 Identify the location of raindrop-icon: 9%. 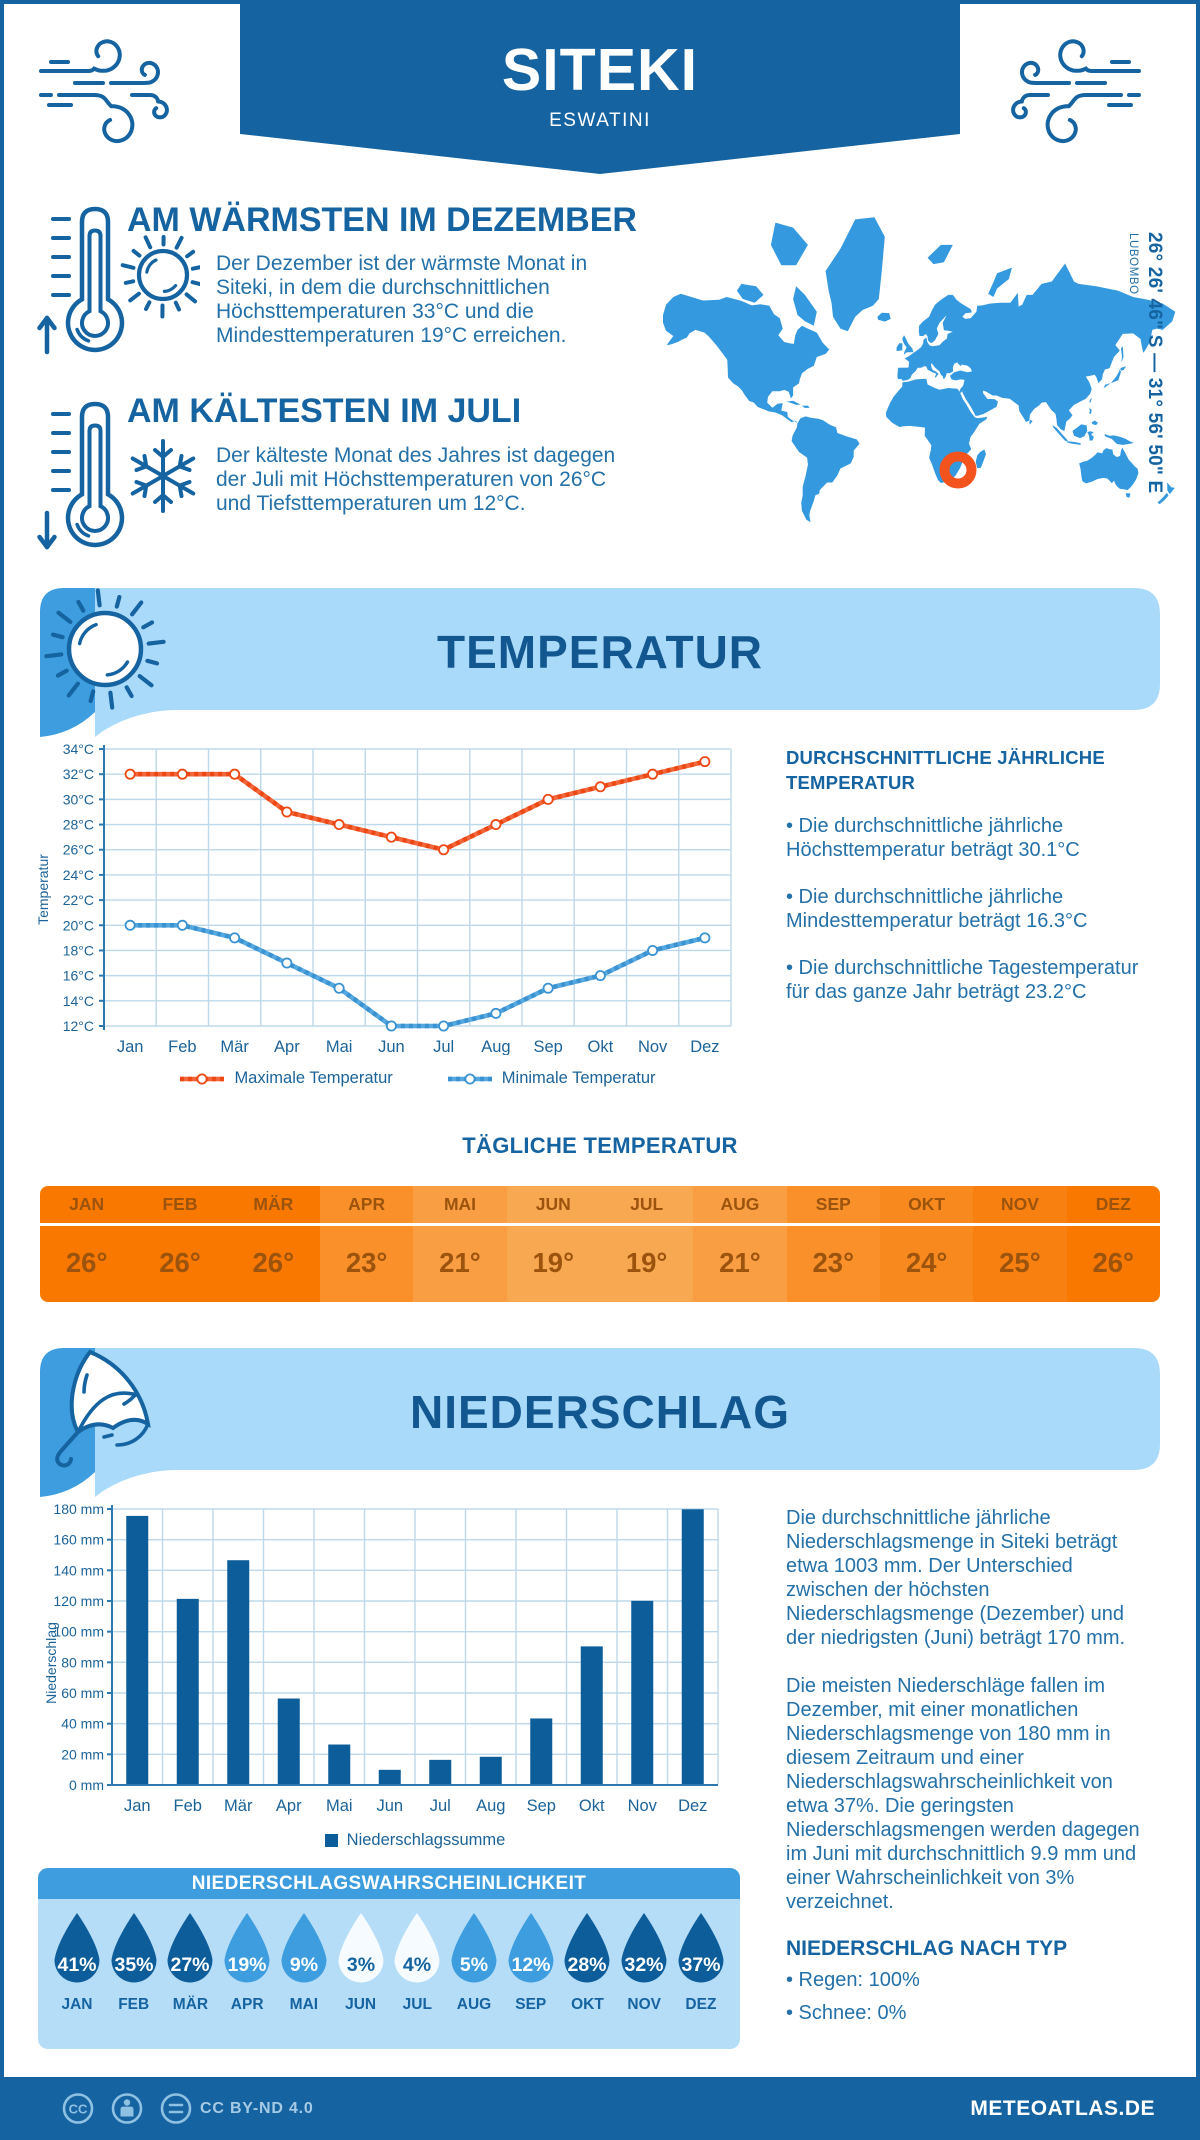
(304, 1948).